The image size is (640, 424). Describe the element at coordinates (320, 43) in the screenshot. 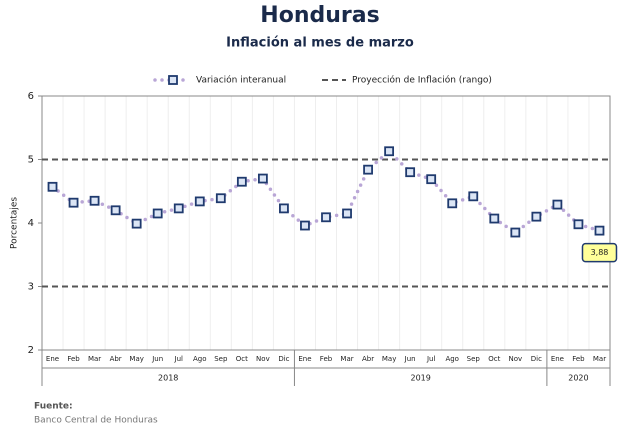

I see `chart-subtitle: Inflación al mes de marzo` at that location.